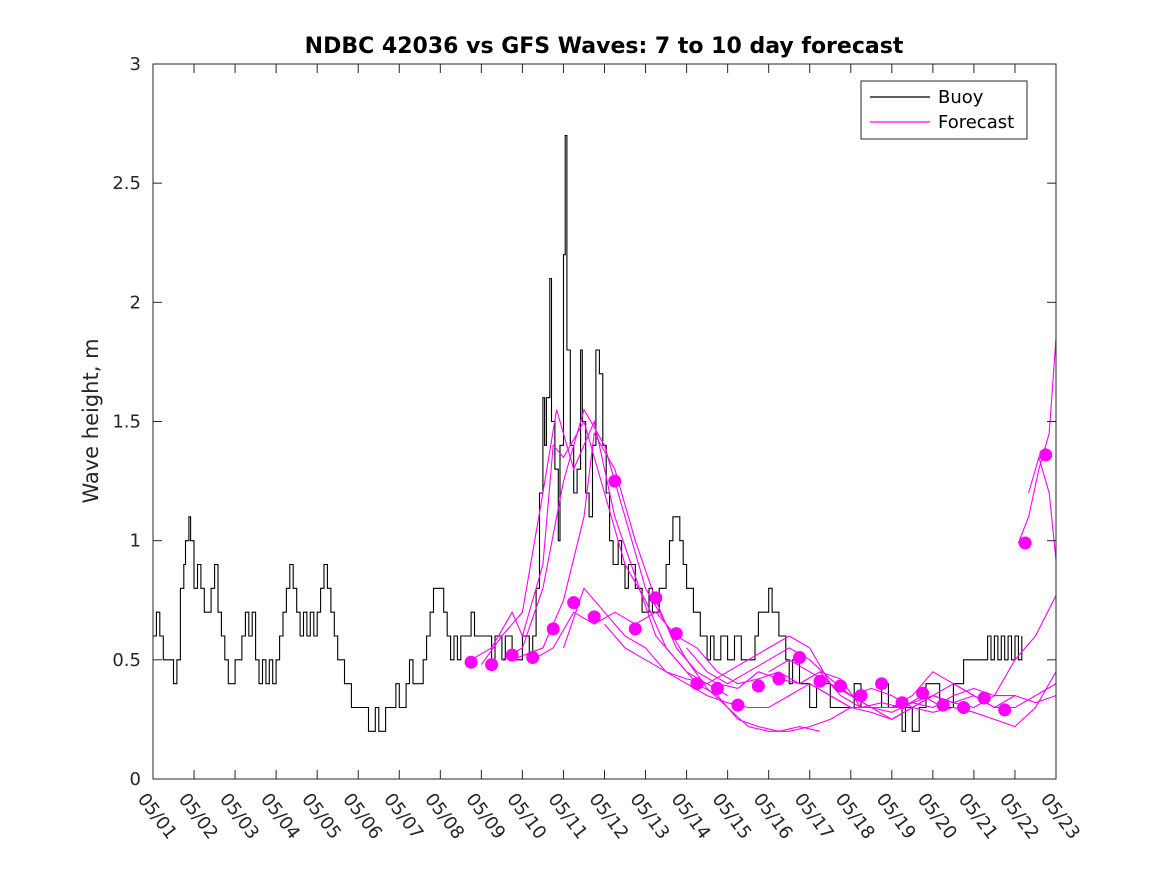 The image size is (1167, 875). I want to click on legend-box, so click(944, 110).